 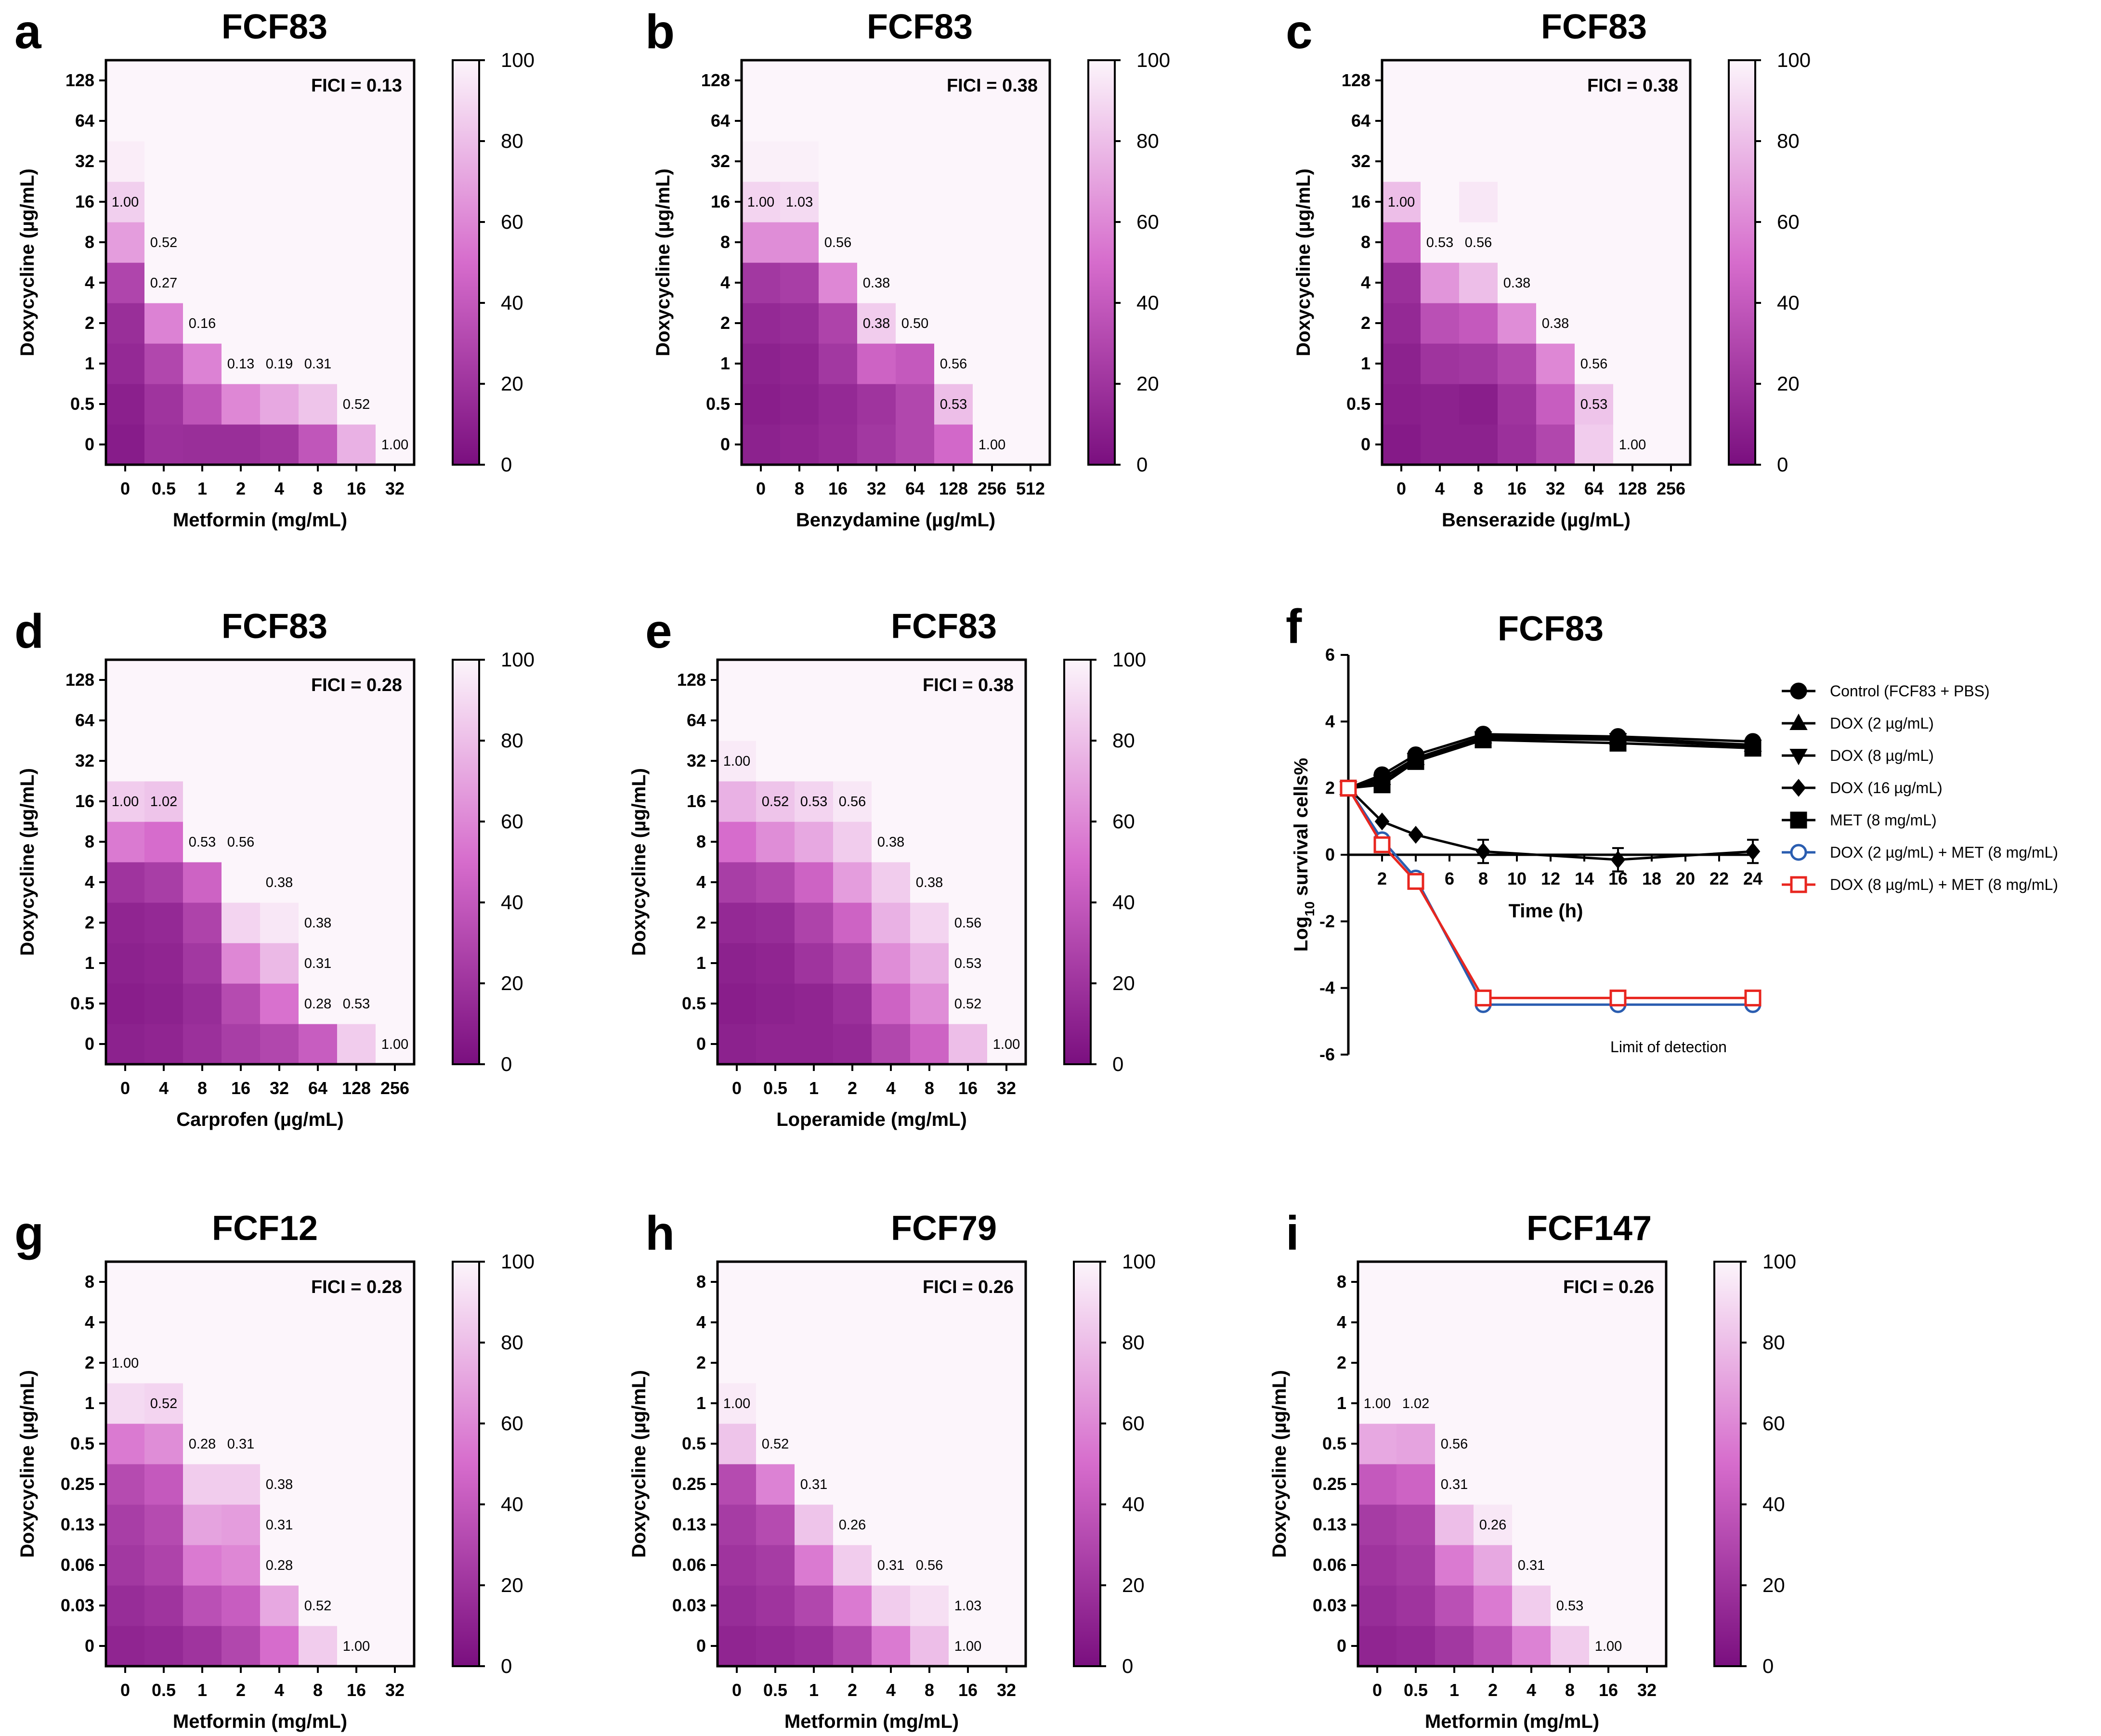 I want to click on x-axis-label: Time (h), so click(x=1546, y=911).